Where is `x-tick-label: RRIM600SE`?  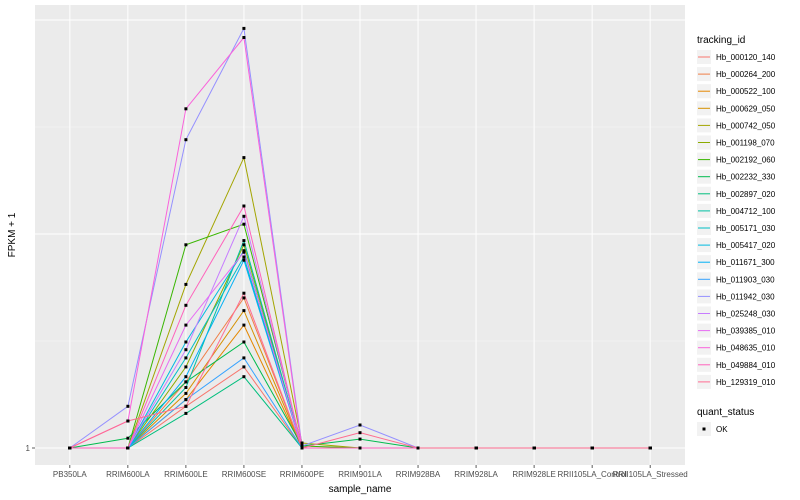
x-tick-label: RRIM600SE is located at coordinates (244, 474).